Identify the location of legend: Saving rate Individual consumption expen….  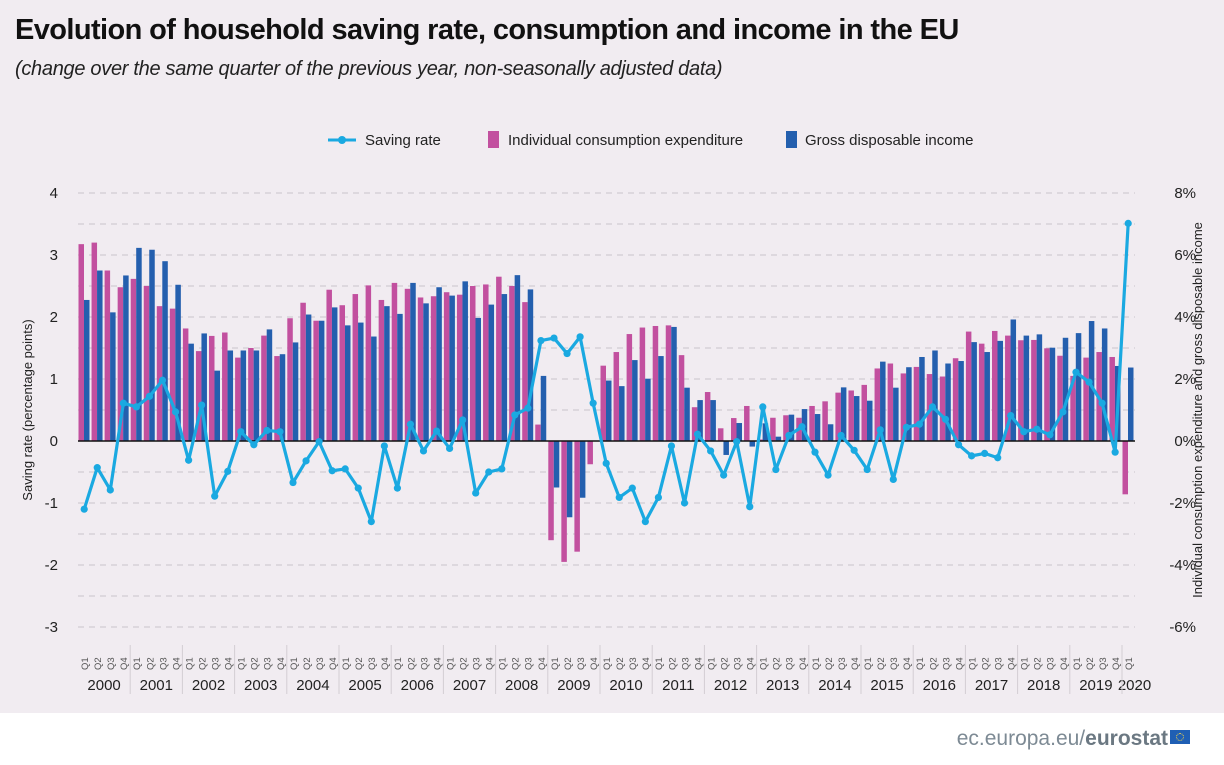
(650, 140).